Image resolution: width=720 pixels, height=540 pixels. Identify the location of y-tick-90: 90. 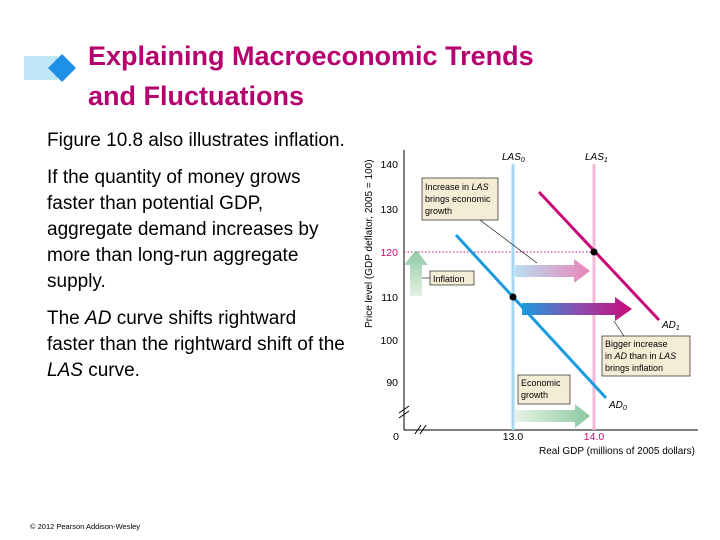
(392, 383).